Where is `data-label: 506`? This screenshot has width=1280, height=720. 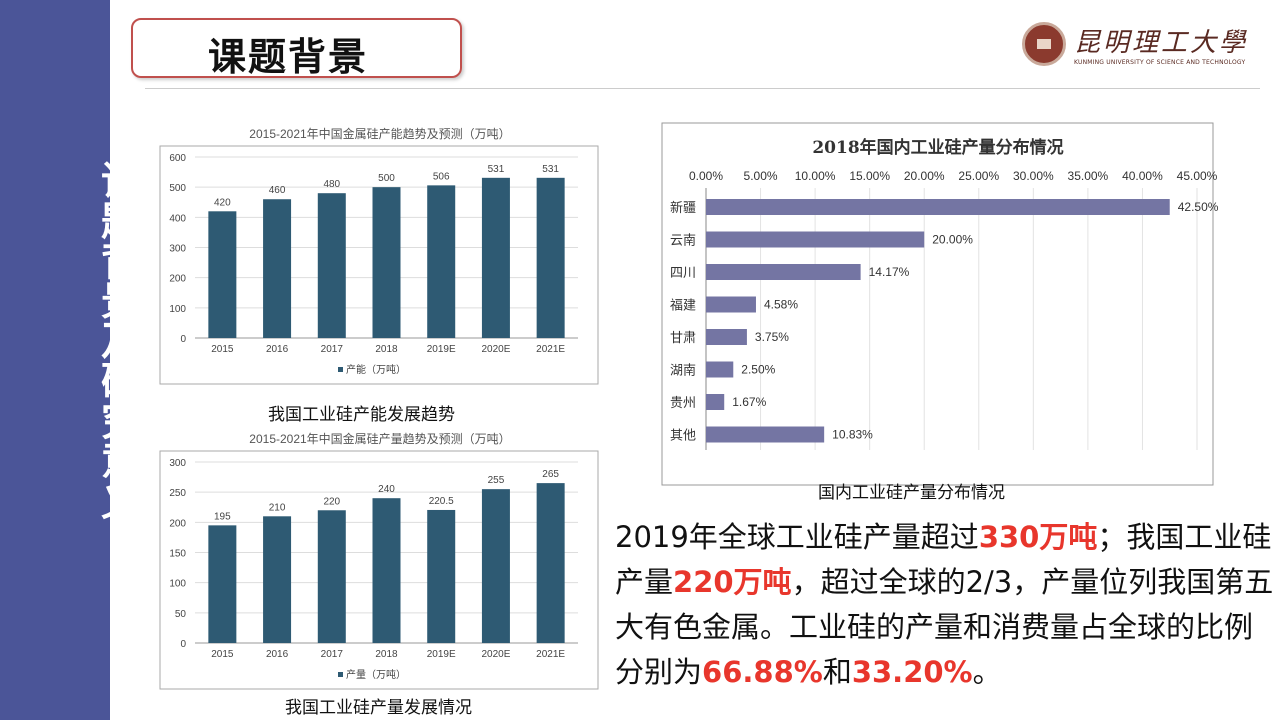
data-label: 506 is located at coordinates (441, 176).